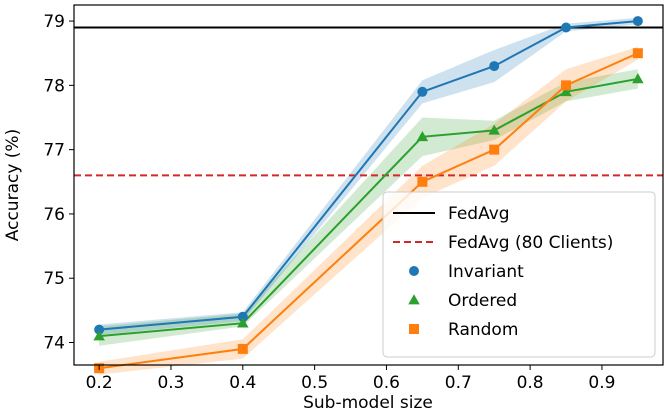  What do you see at coordinates (483, 330) in the screenshot?
I see `legend-label: Random` at bounding box center [483, 330].